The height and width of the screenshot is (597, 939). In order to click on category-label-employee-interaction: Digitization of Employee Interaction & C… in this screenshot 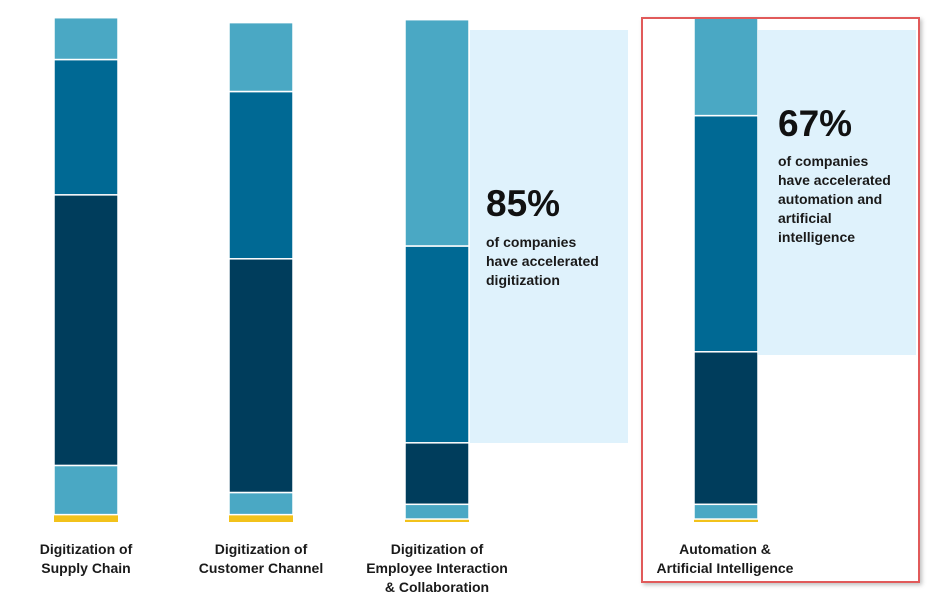, I will do `click(437, 568)`.